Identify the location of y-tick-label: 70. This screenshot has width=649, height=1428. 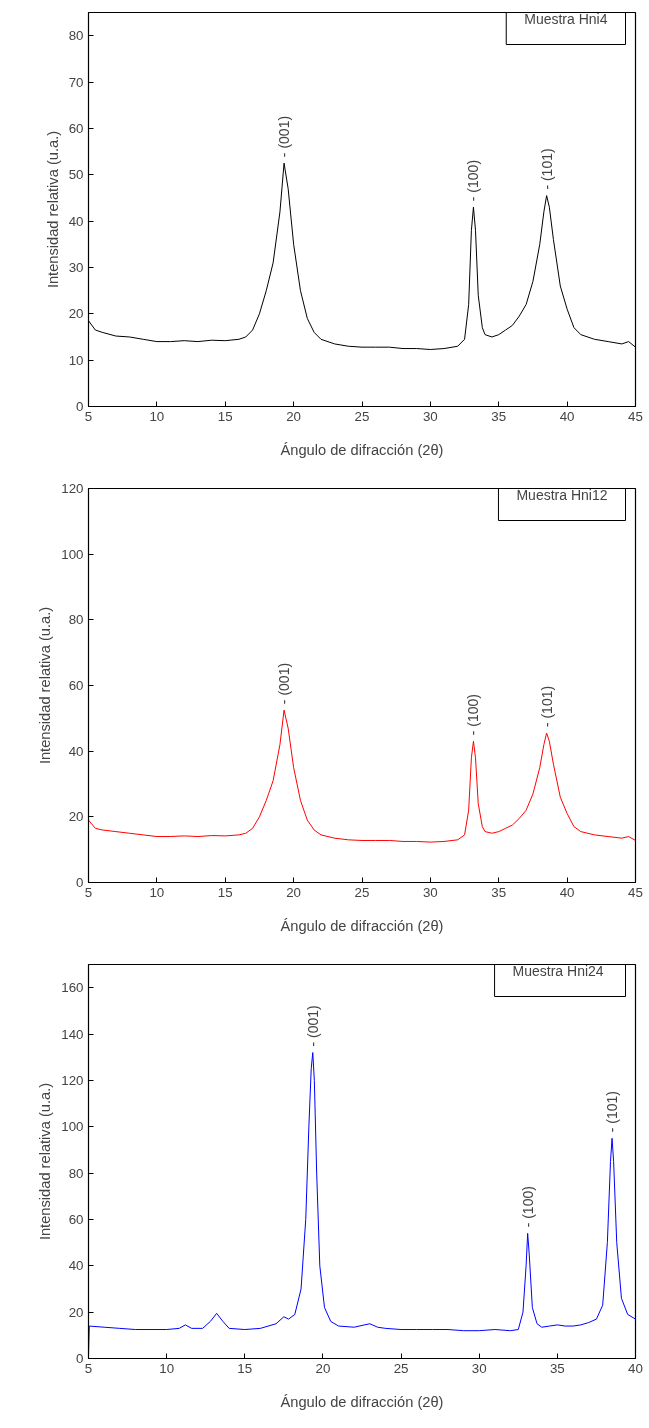
(76, 82).